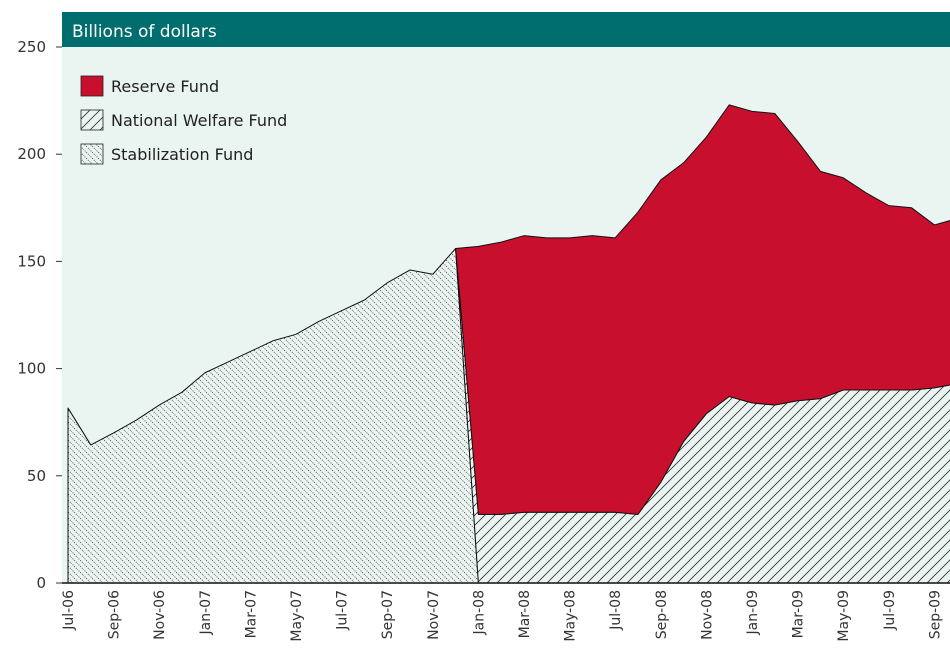 The height and width of the screenshot is (662, 950). Describe the element at coordinates (115, 614) in the screenshot. I see `x-tick-label: Sep-06` at that location.